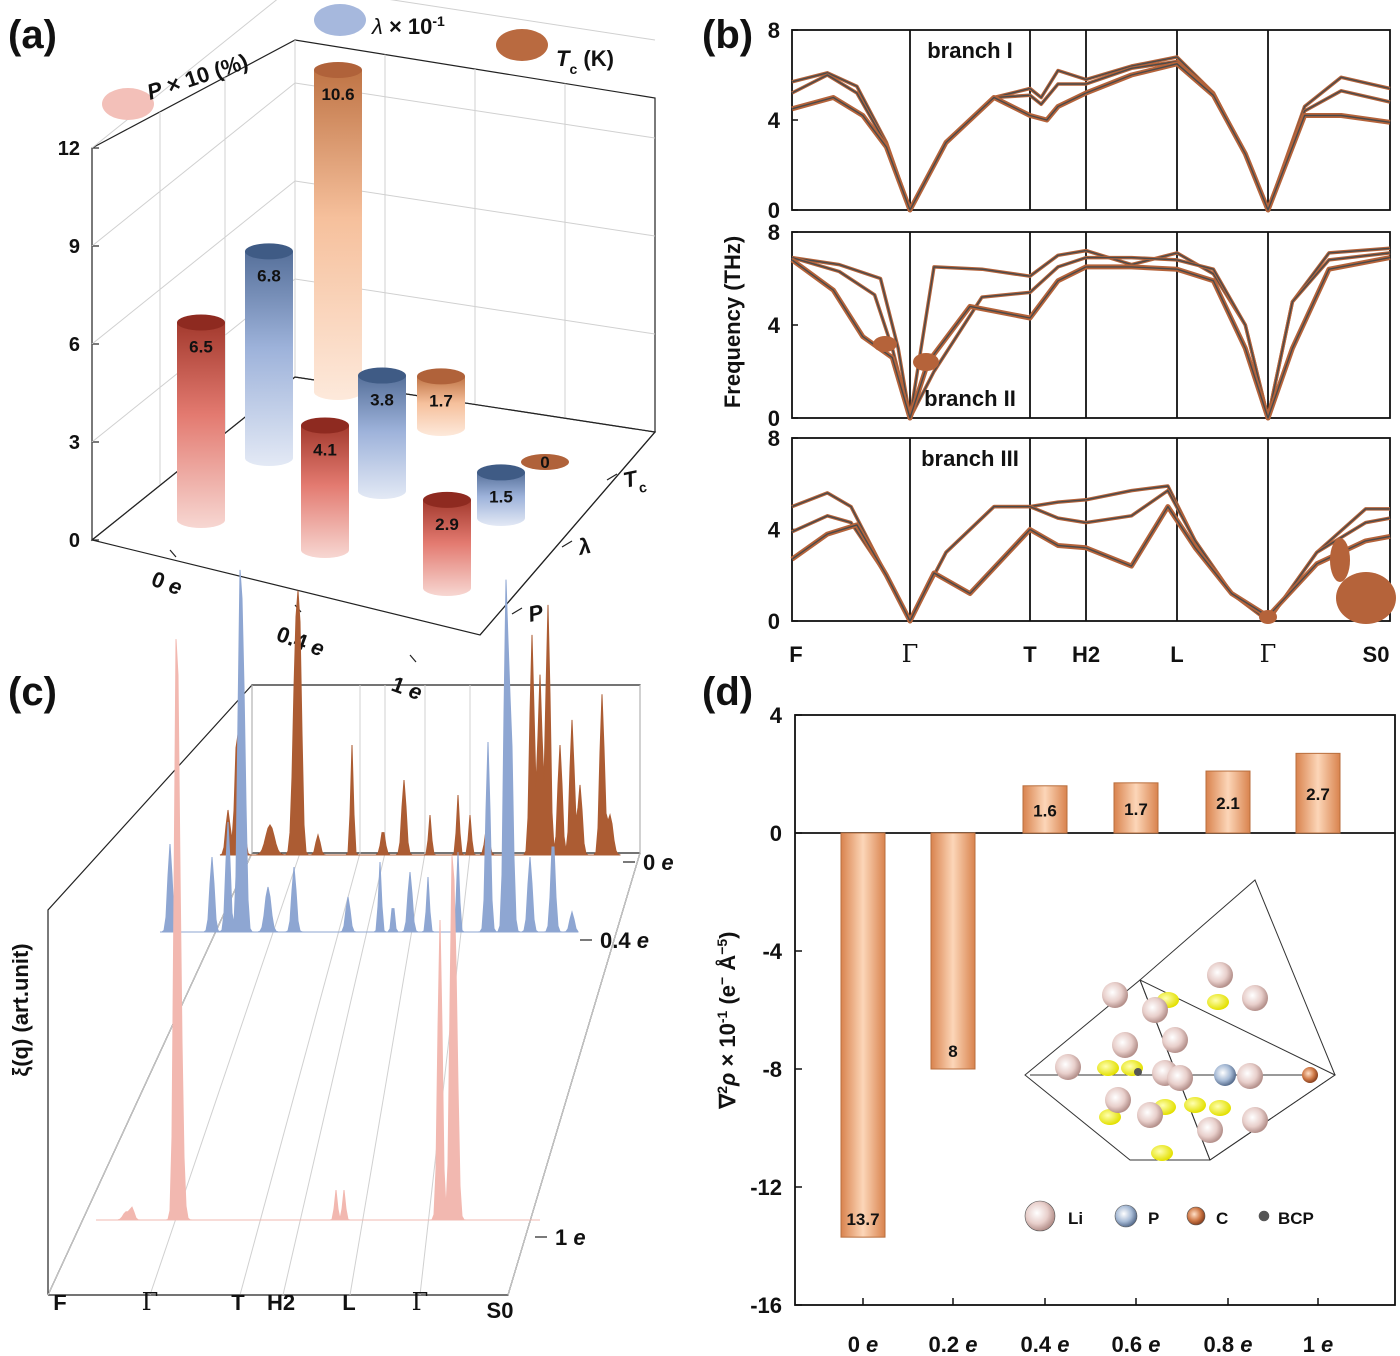 This screenshot has height=1356, width=1400. I want to click on c-atom, so click(1310, 1075).